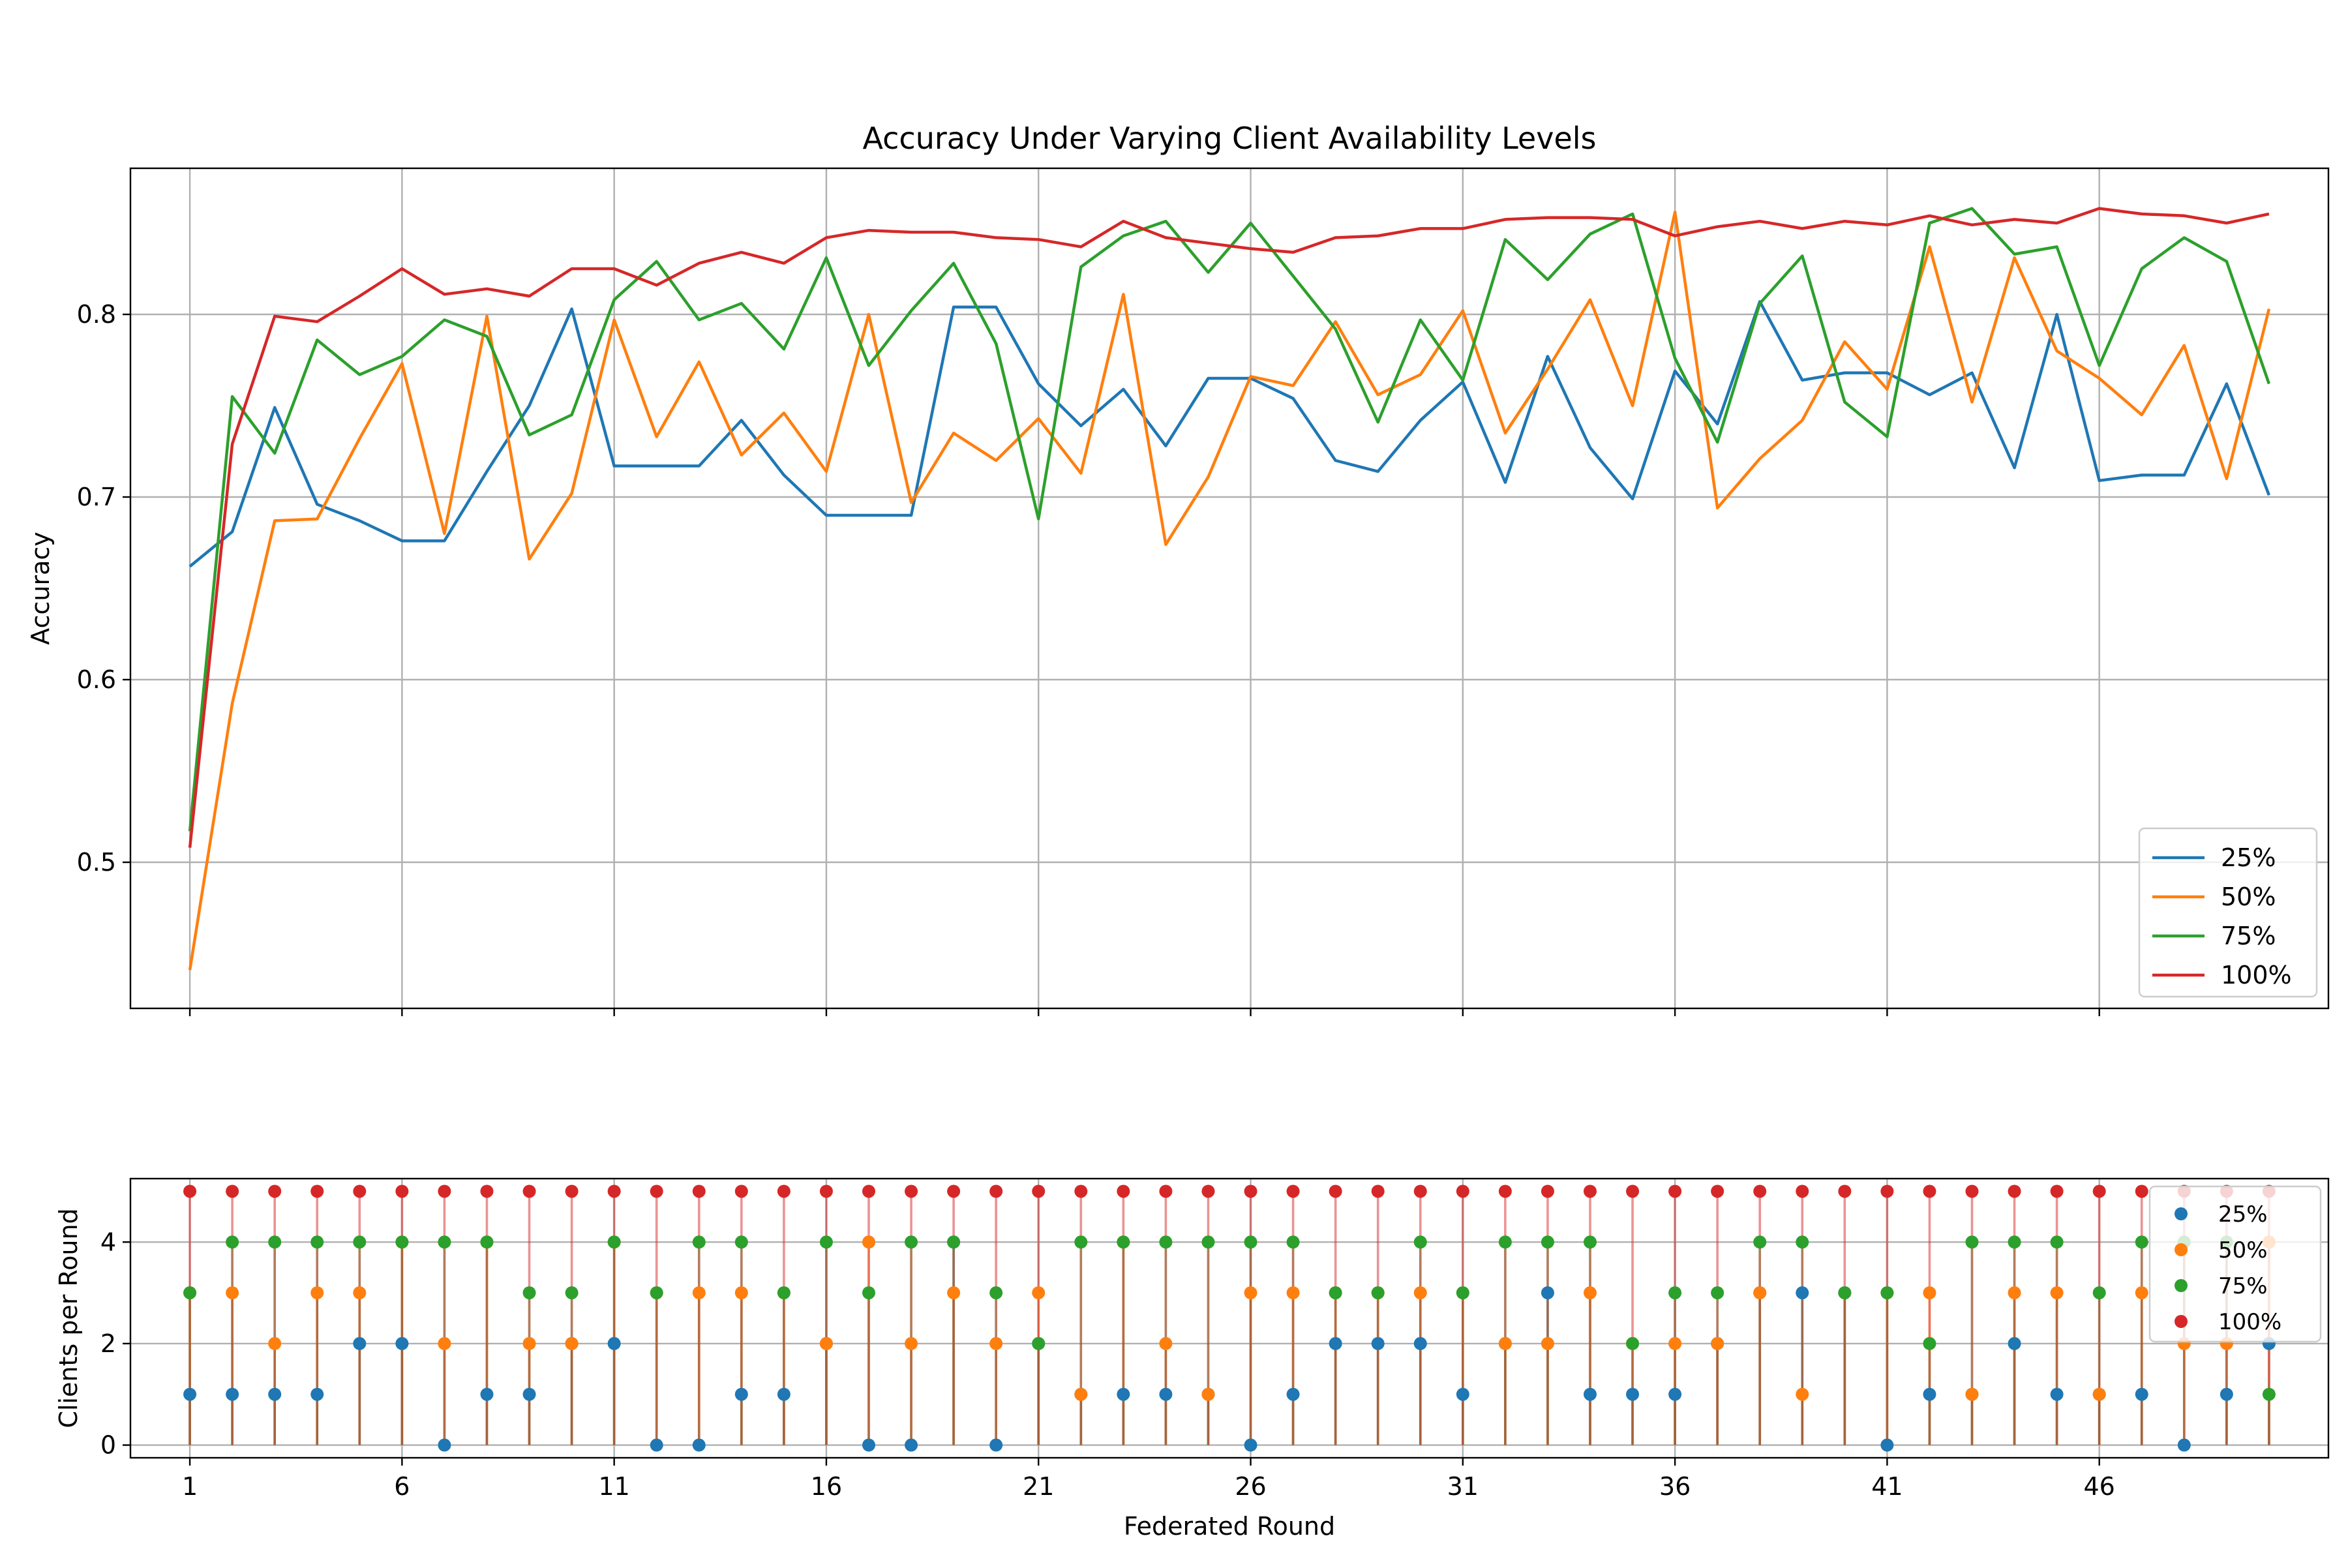 This screenshot has width=2348, height=1568. Describe the element at coordinates (97, 497) in the screenshot. I see `y-tick-label: 0.7` at that location.